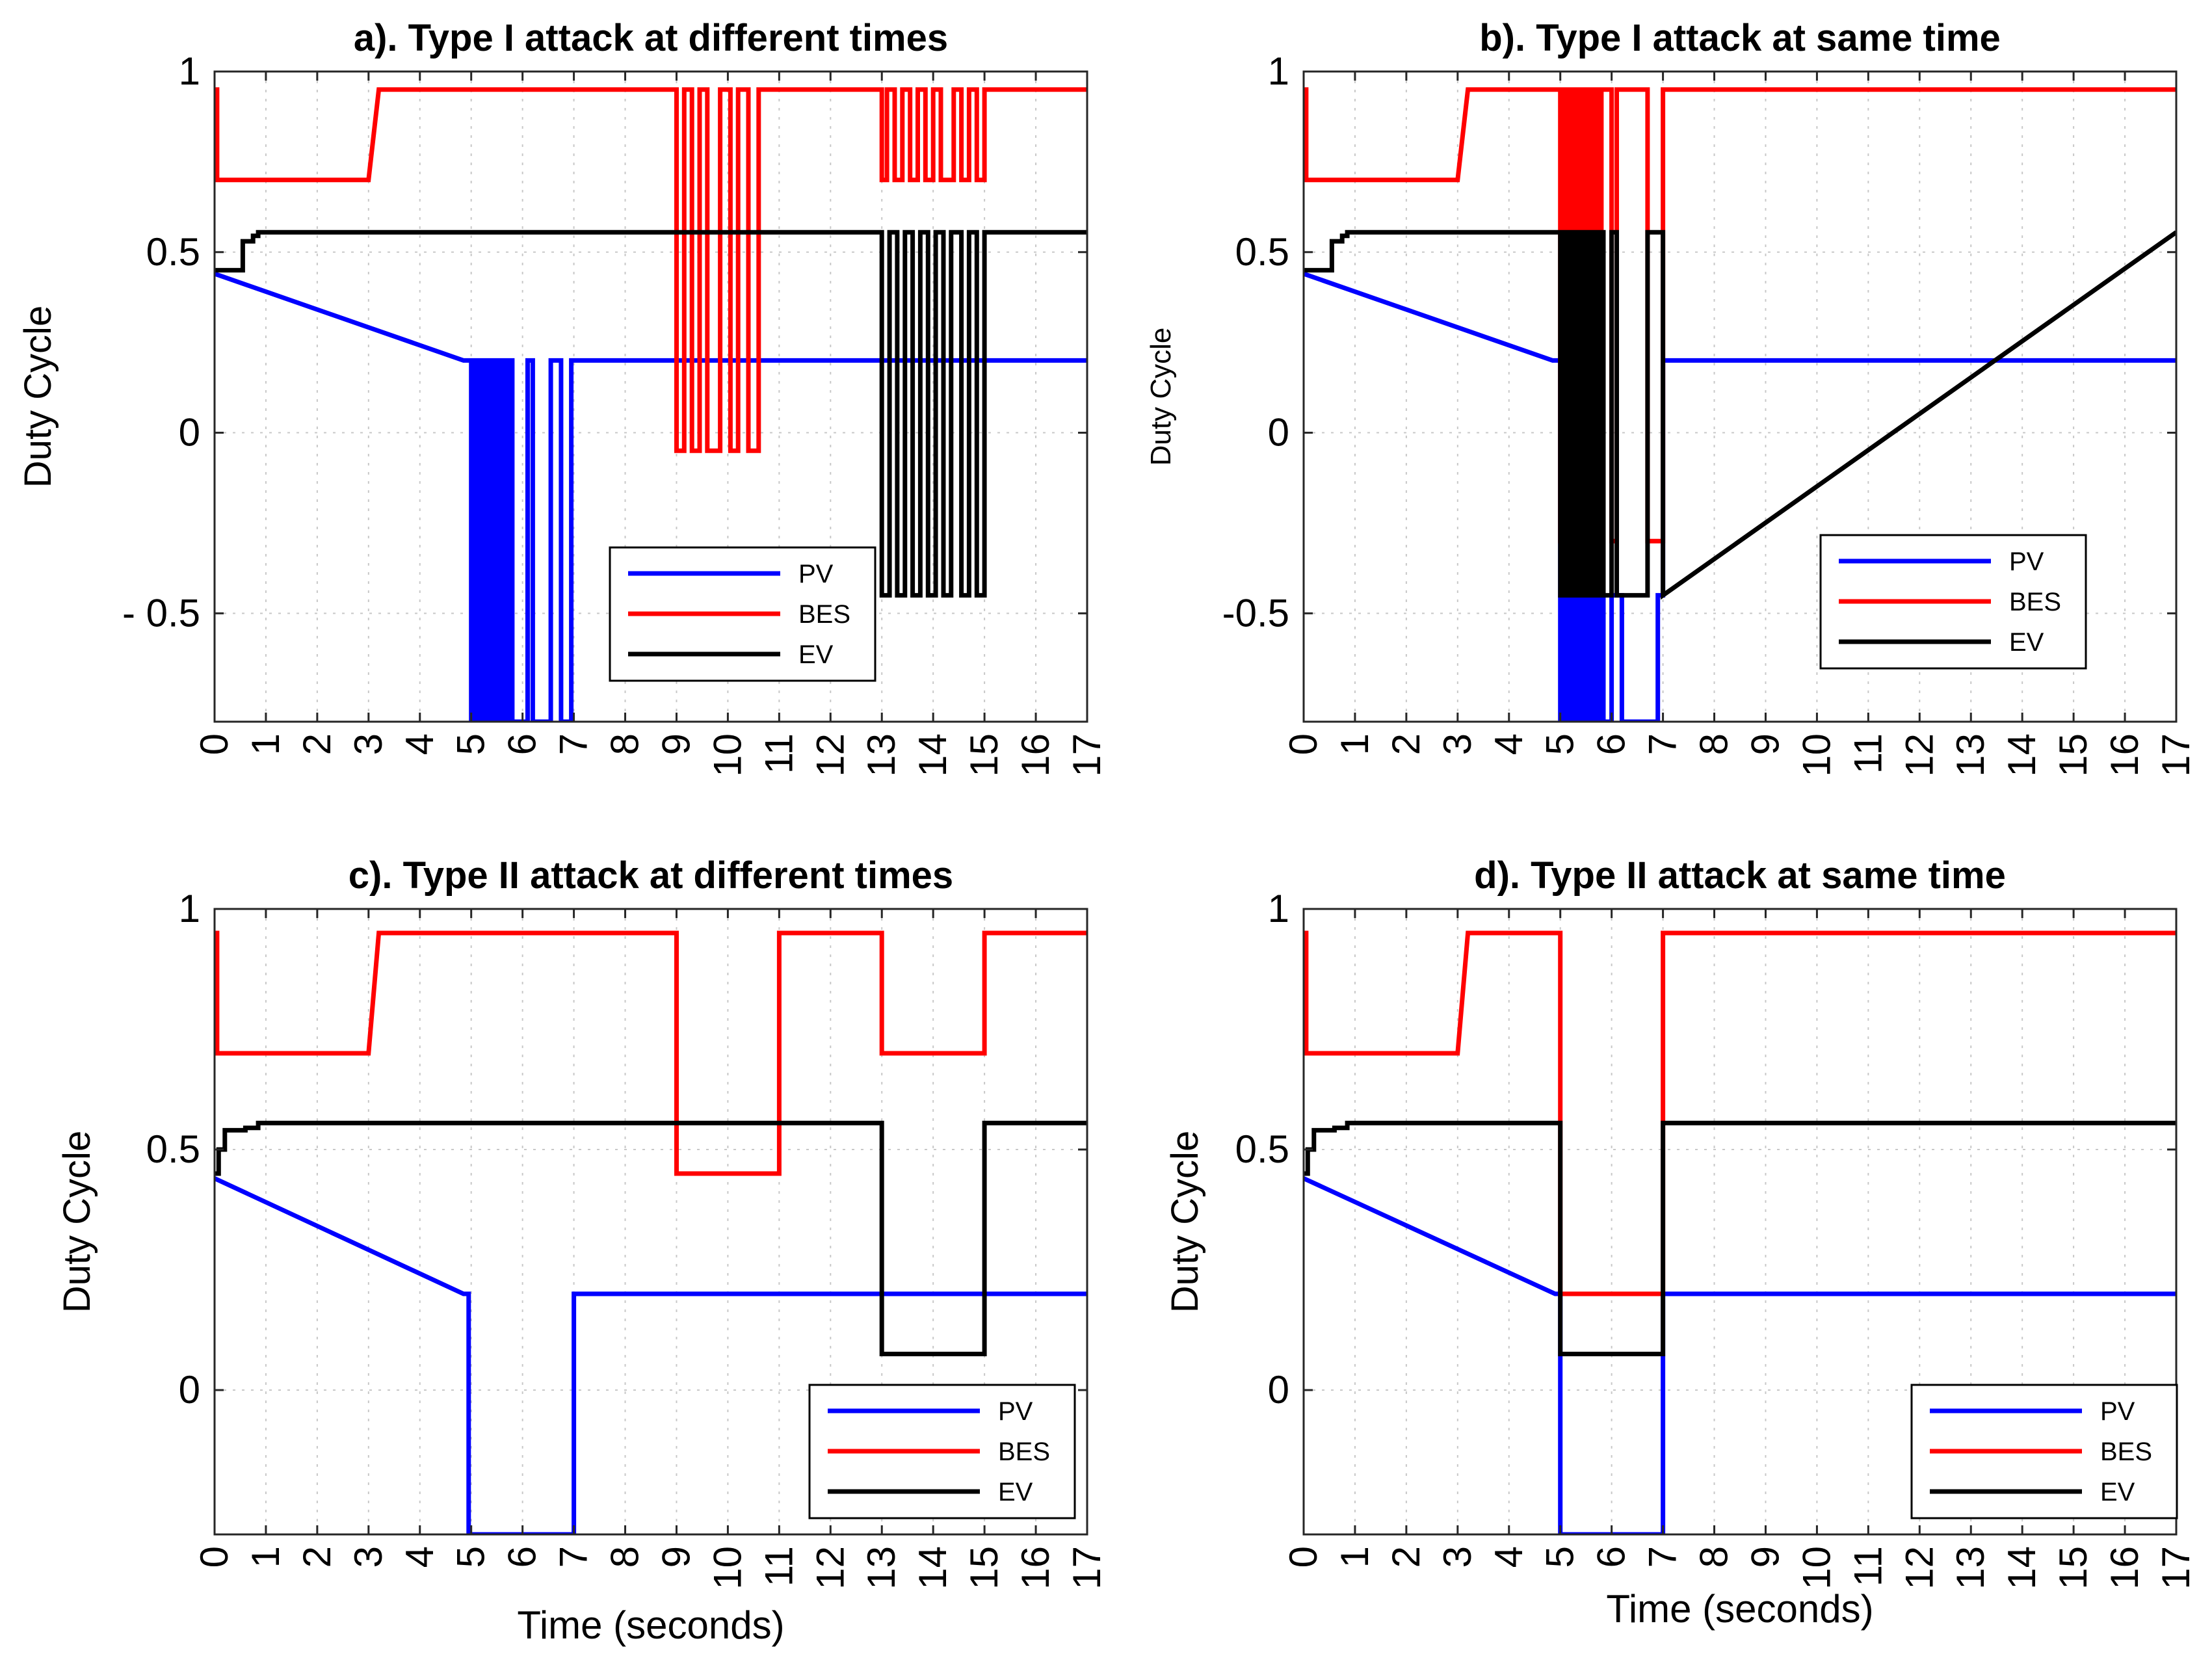 This screenshot has width=2212, height=1656. I want to click on panel-title: c). Type II attack at different times, so click(651, 875).